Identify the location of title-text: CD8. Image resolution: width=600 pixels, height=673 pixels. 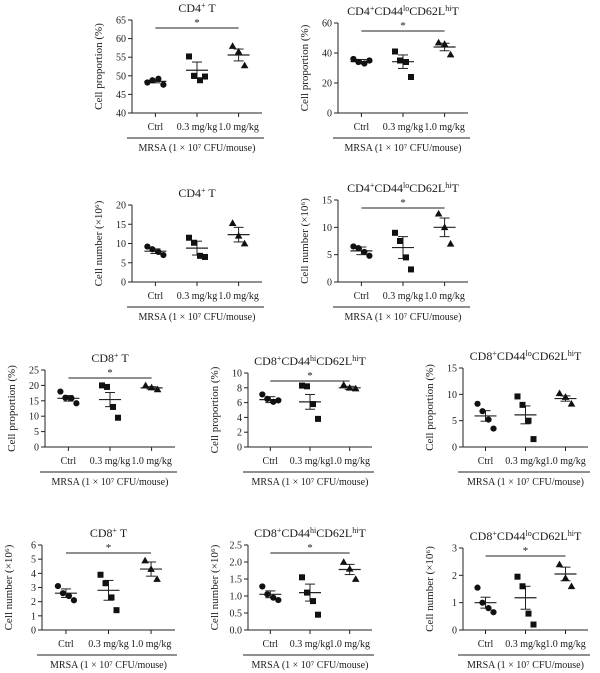
(265, 361).